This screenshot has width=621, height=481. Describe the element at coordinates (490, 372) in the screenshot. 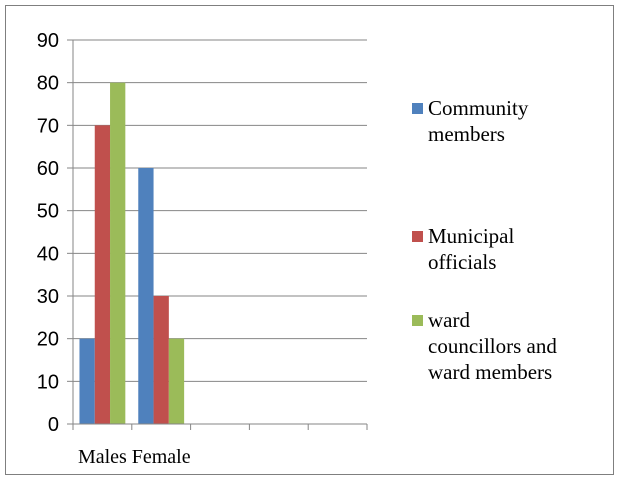

I see `legend-label: ward members` at that location.